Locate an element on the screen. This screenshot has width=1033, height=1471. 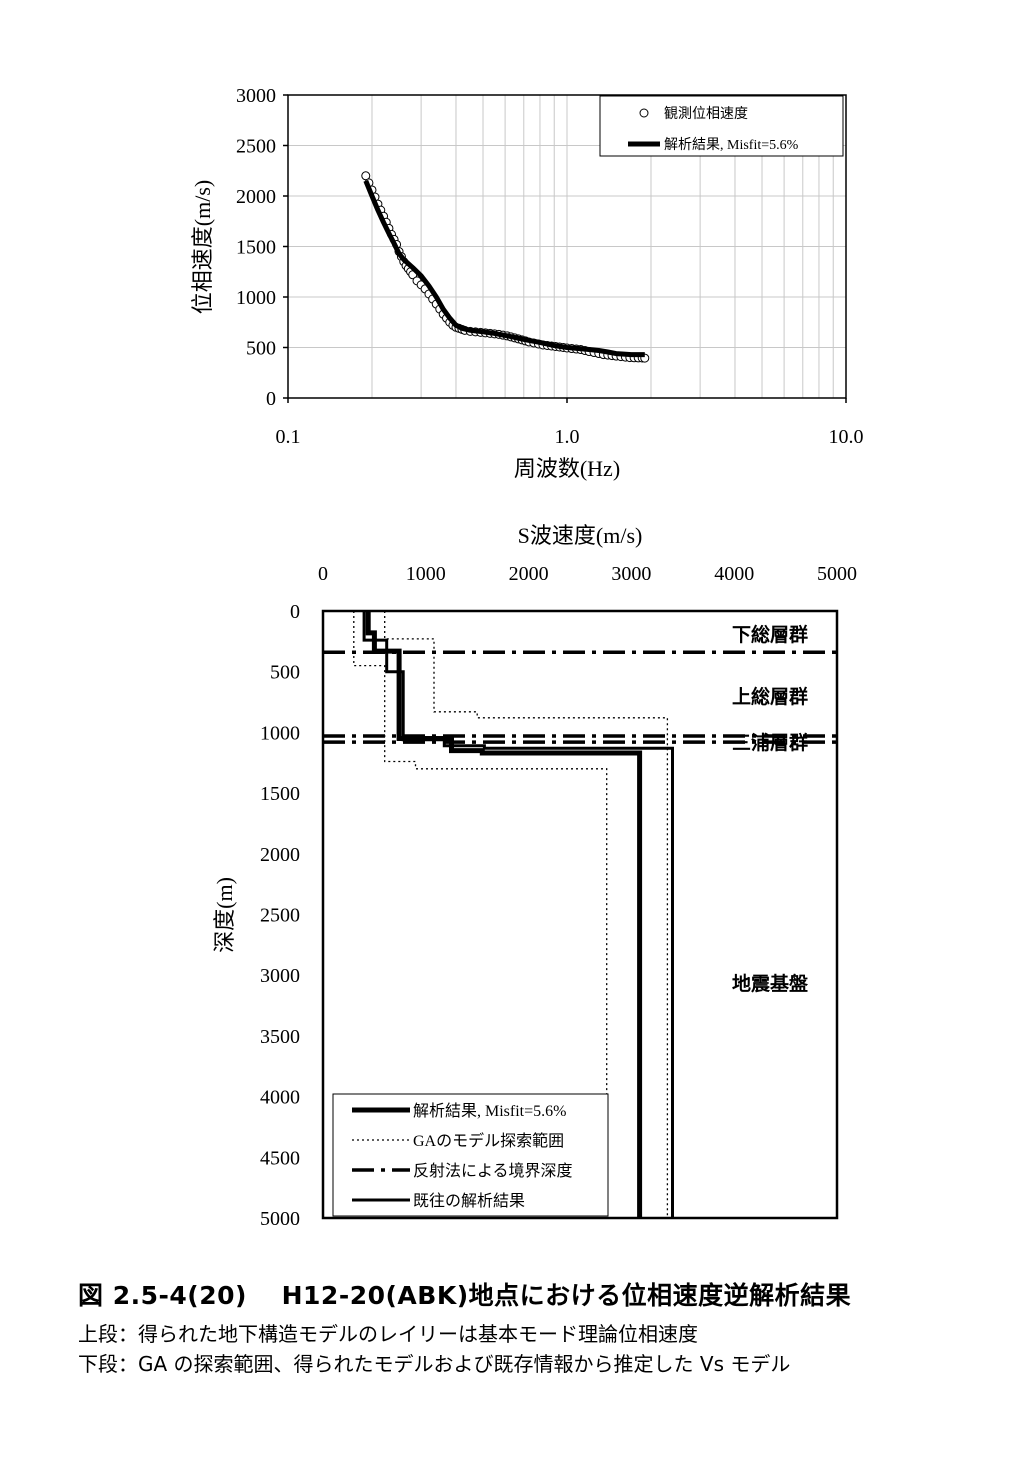
annotation-bedrock: 地震基盤 is located at coordinates (770, 983).